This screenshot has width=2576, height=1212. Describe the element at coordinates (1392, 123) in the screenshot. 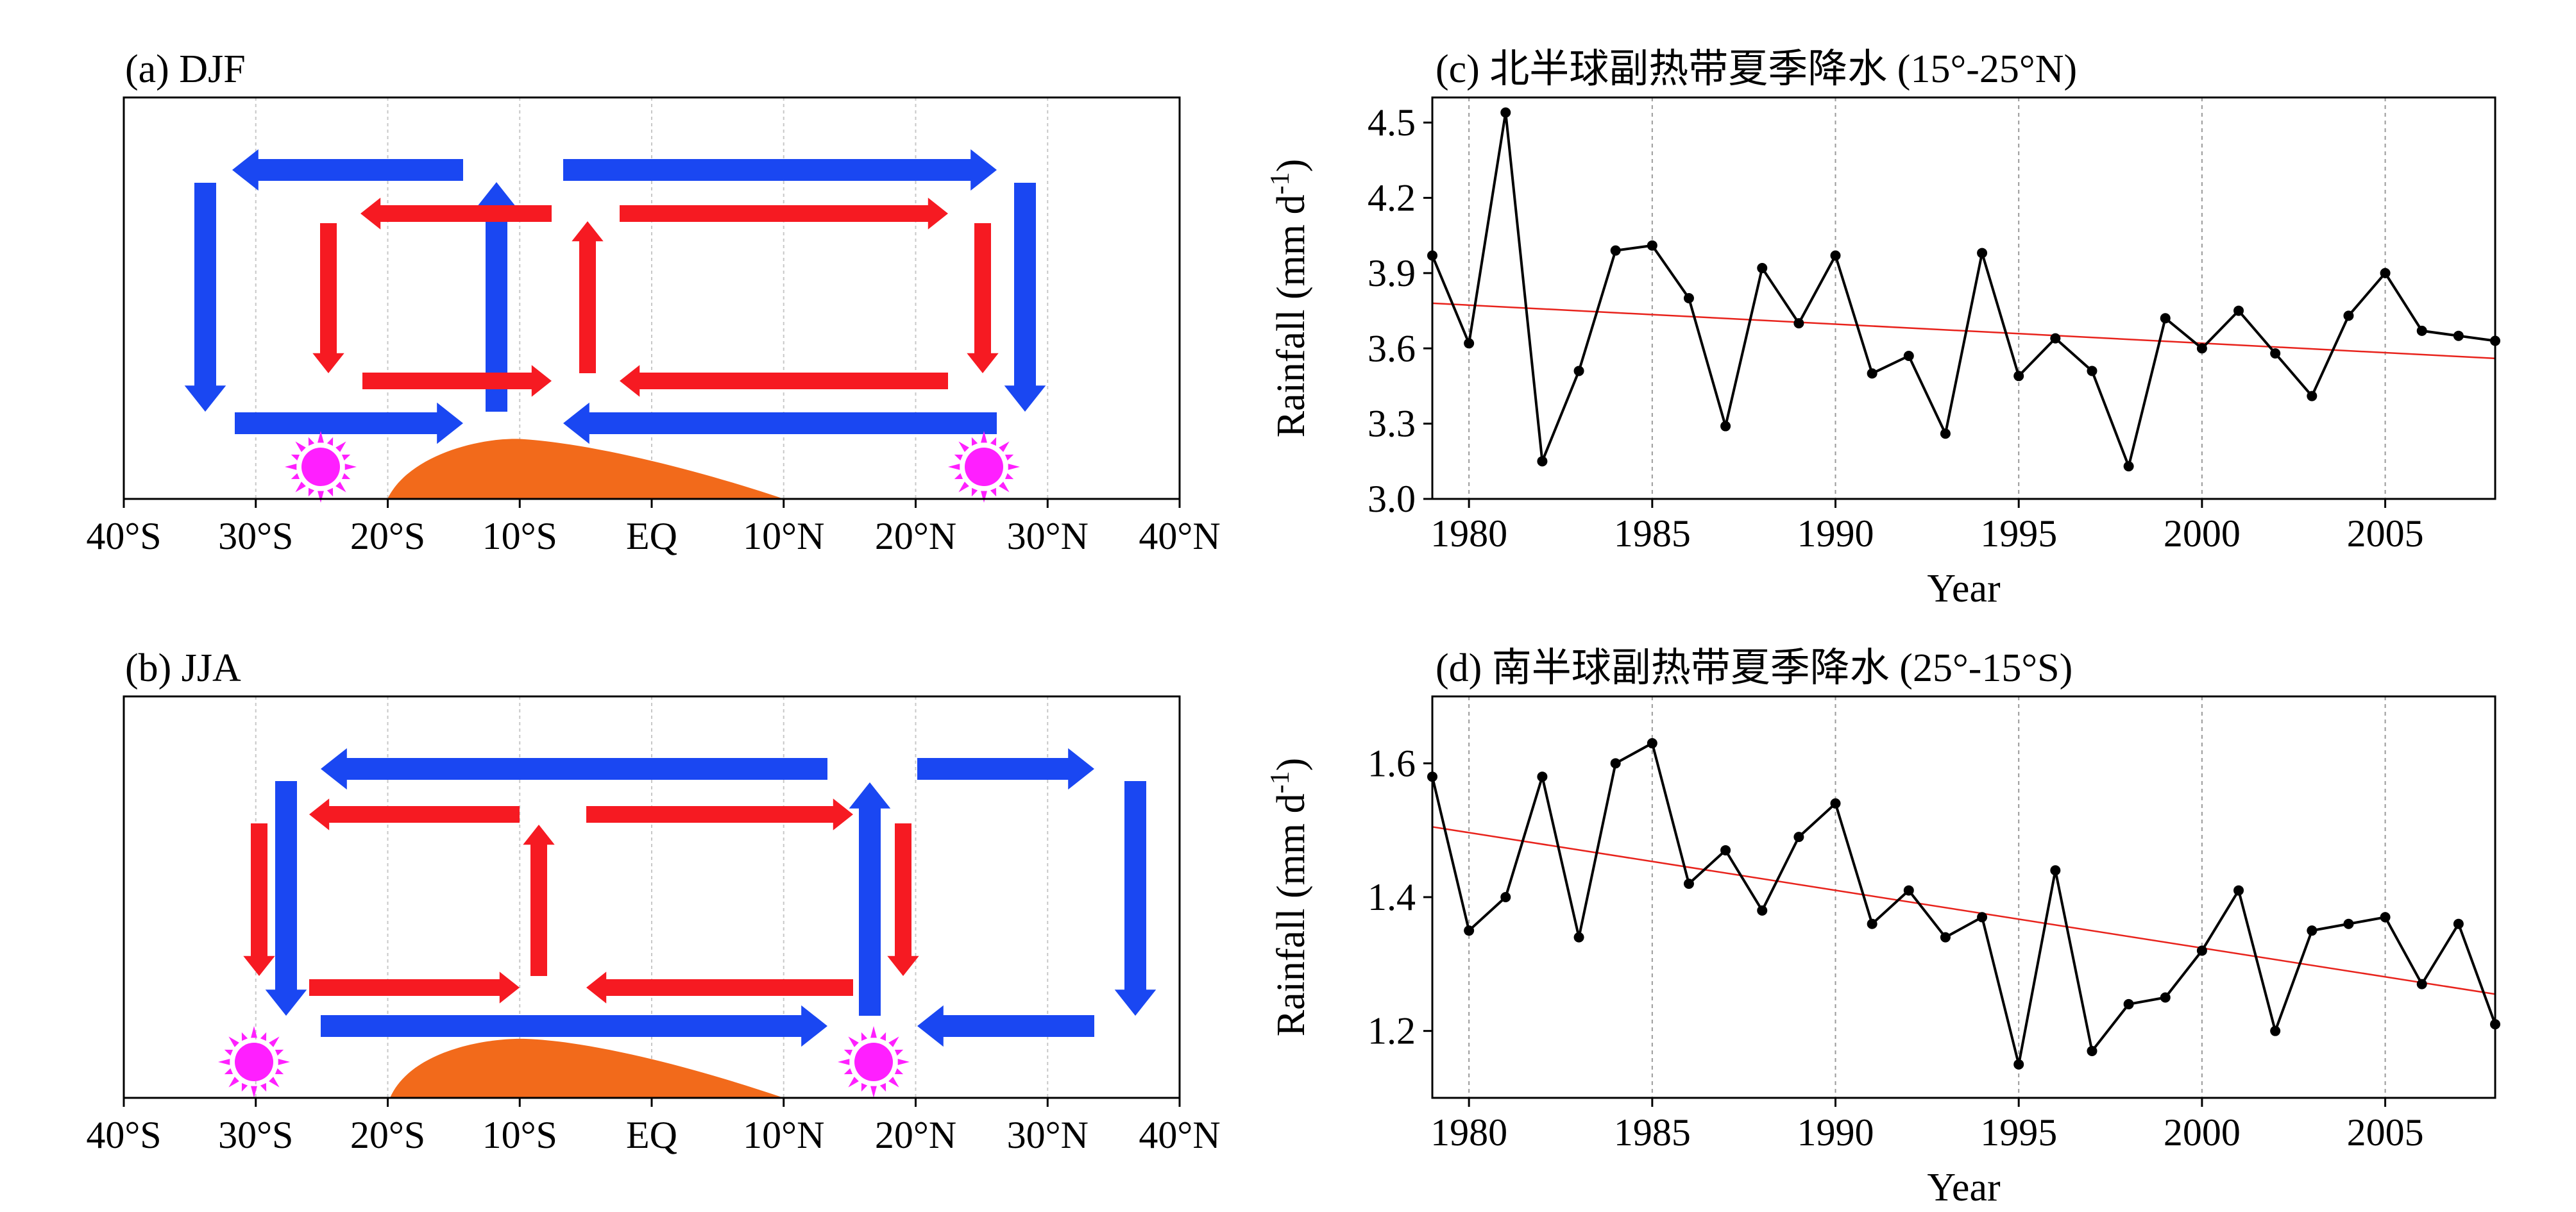

I see `y-tick-label: 4.5` at that location.